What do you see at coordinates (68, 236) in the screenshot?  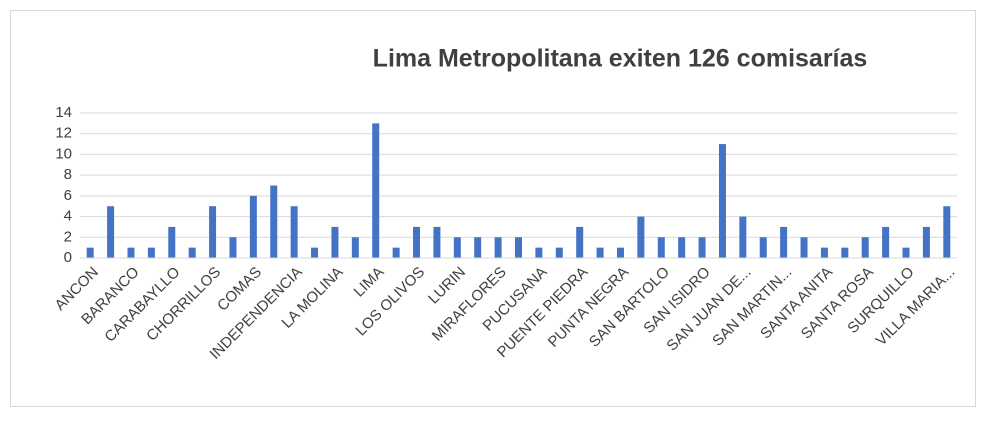 I see `y-tick-label: 2` at bounding box center [68, 236].